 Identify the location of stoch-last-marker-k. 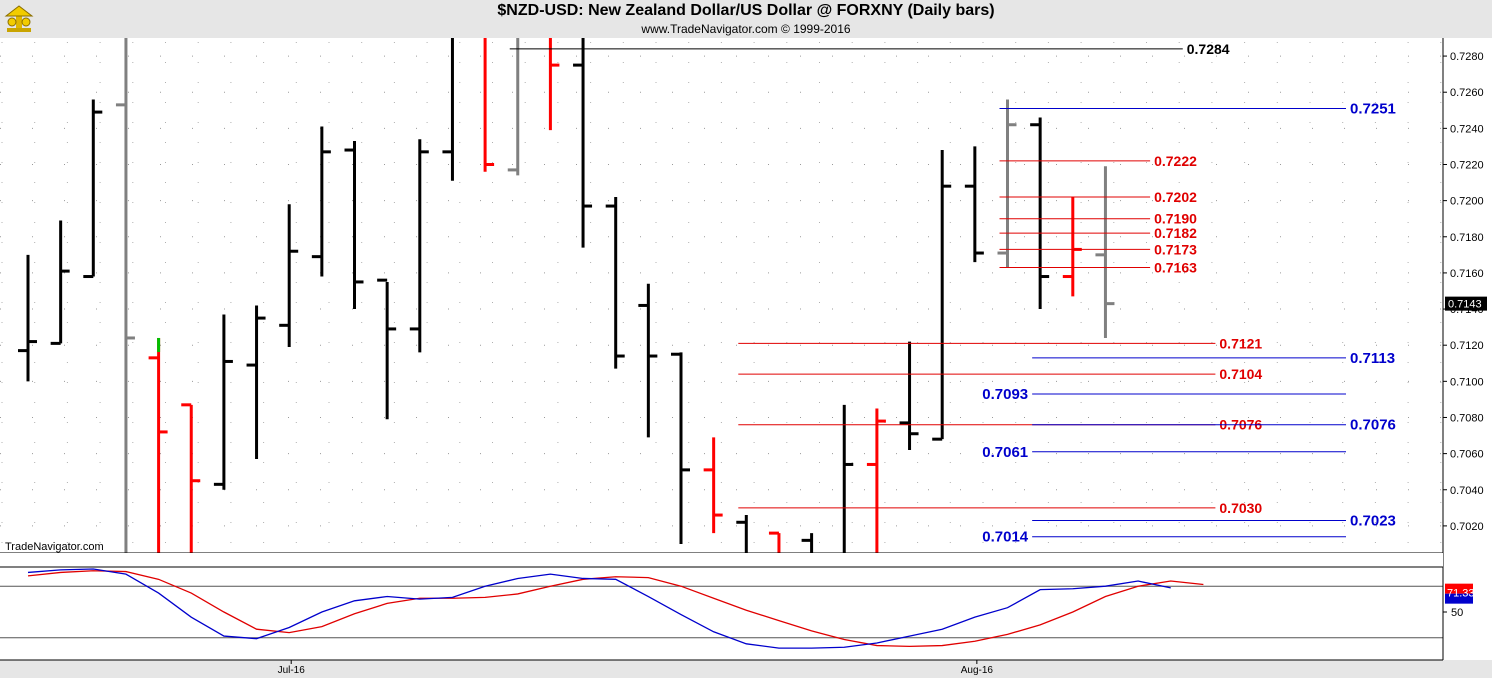
(1459, 598).